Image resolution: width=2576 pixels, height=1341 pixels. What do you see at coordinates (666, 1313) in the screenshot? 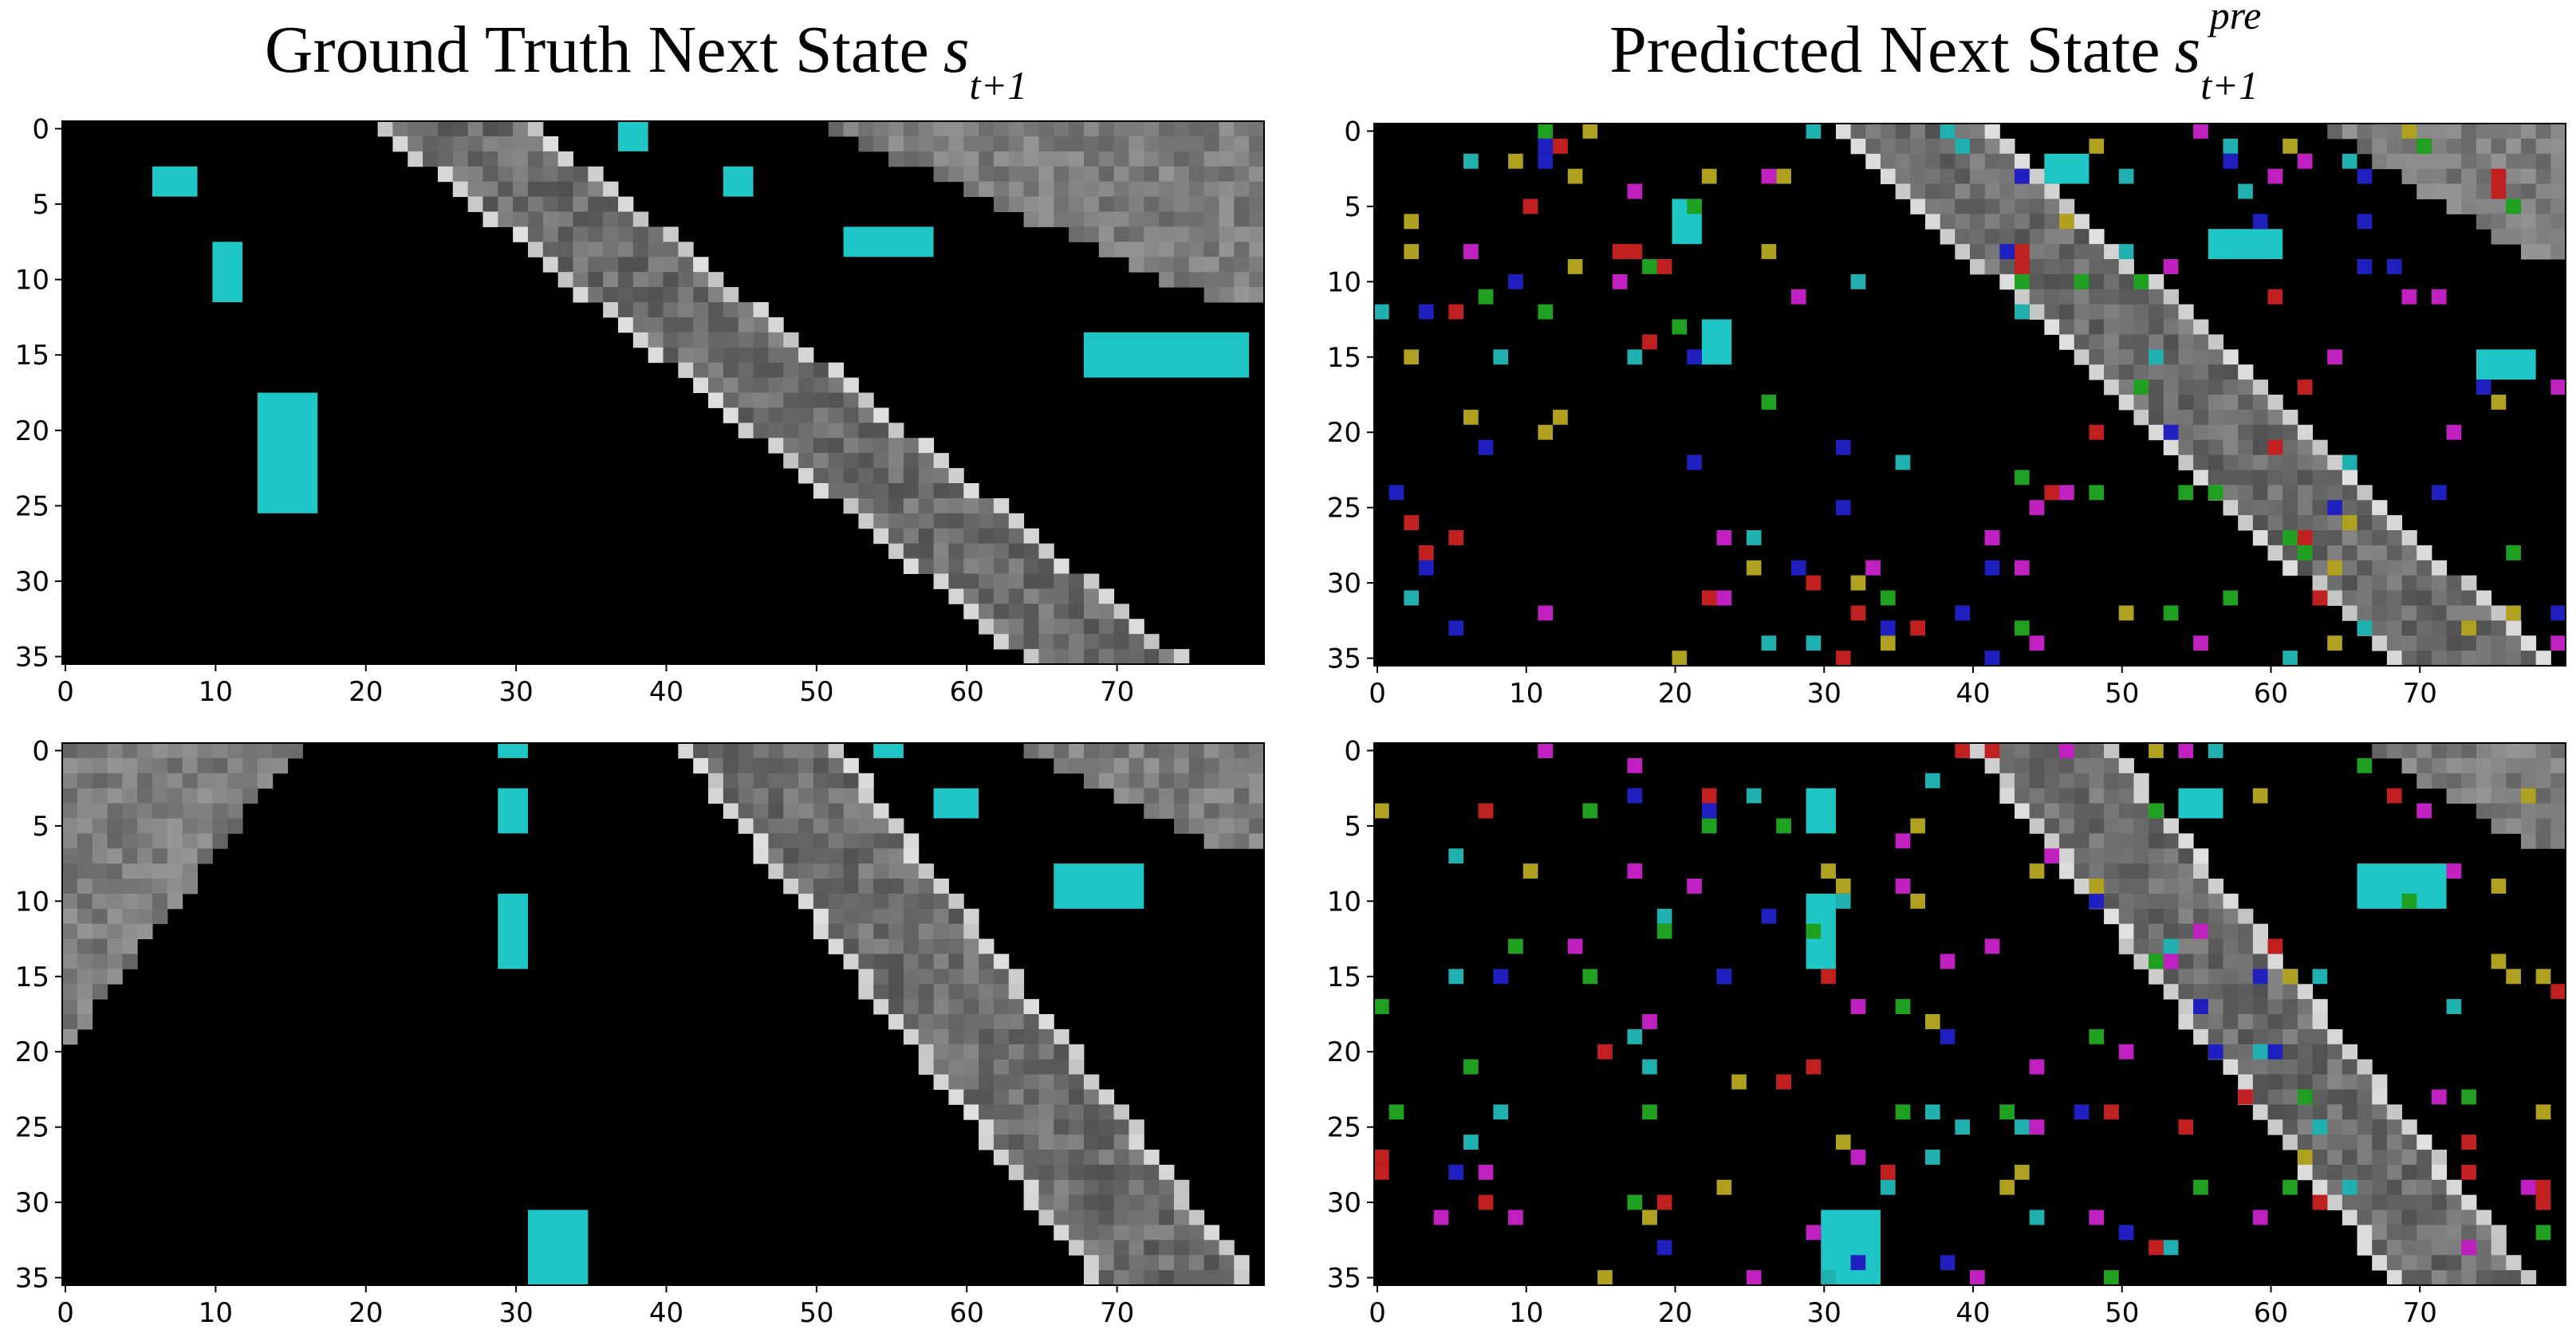
I see `x-tick-label: 40` at bounding box center [666, 1313].